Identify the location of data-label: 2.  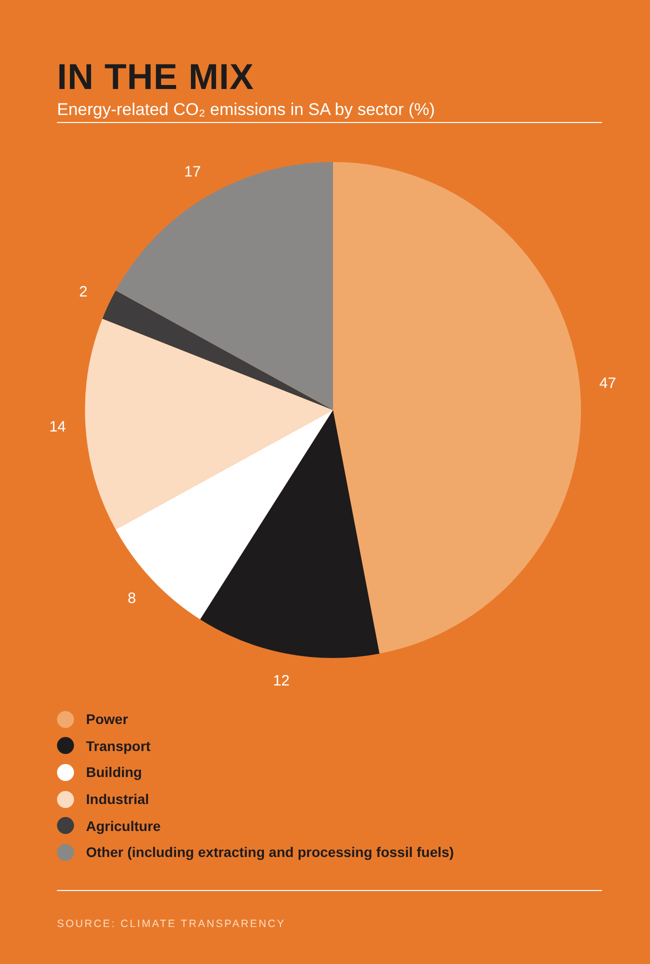
(83, 292).